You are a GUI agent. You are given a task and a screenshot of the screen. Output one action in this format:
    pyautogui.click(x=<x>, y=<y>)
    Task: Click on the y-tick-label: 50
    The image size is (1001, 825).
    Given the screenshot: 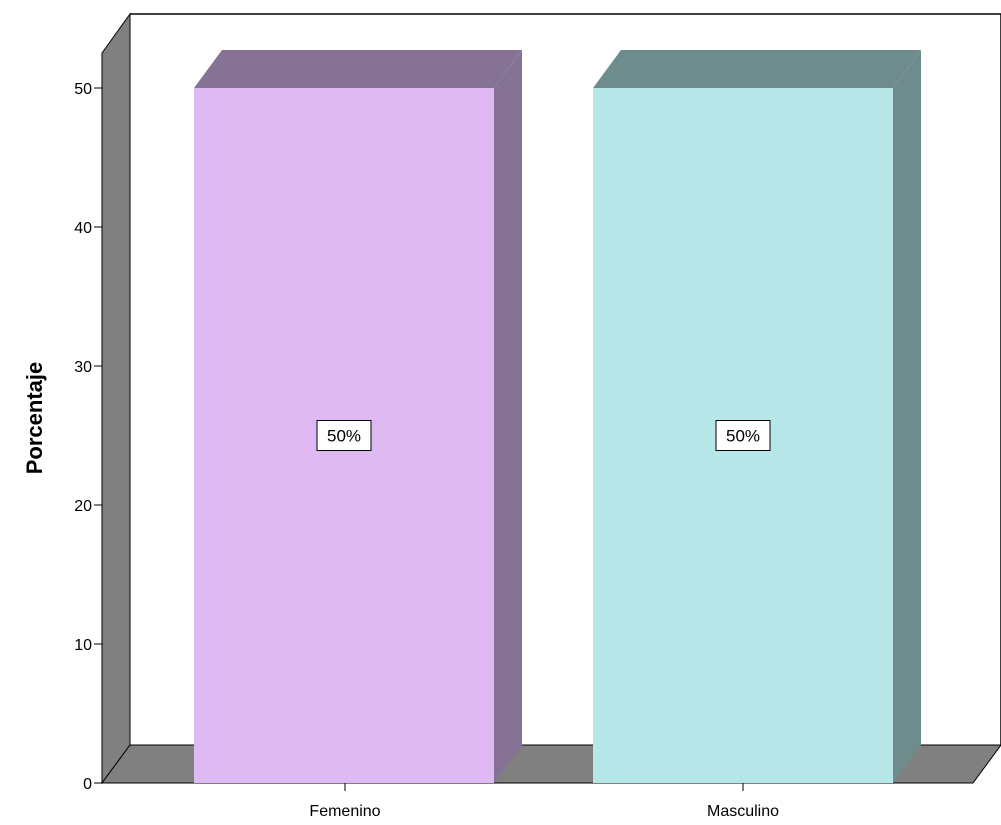 What is the action you would take?
    pyautogui.click(x=83, y=89)
    